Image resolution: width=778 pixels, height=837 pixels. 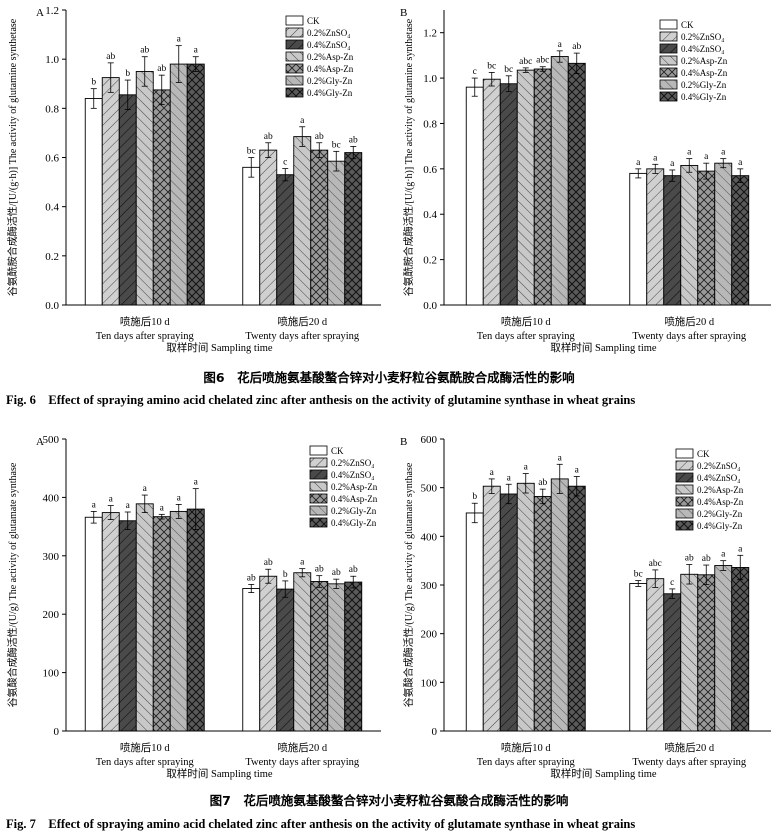 What do you see at coordinates (403, 13) in the screenshot?
I see `panel-tag: B` at bounding box center [403, 13].